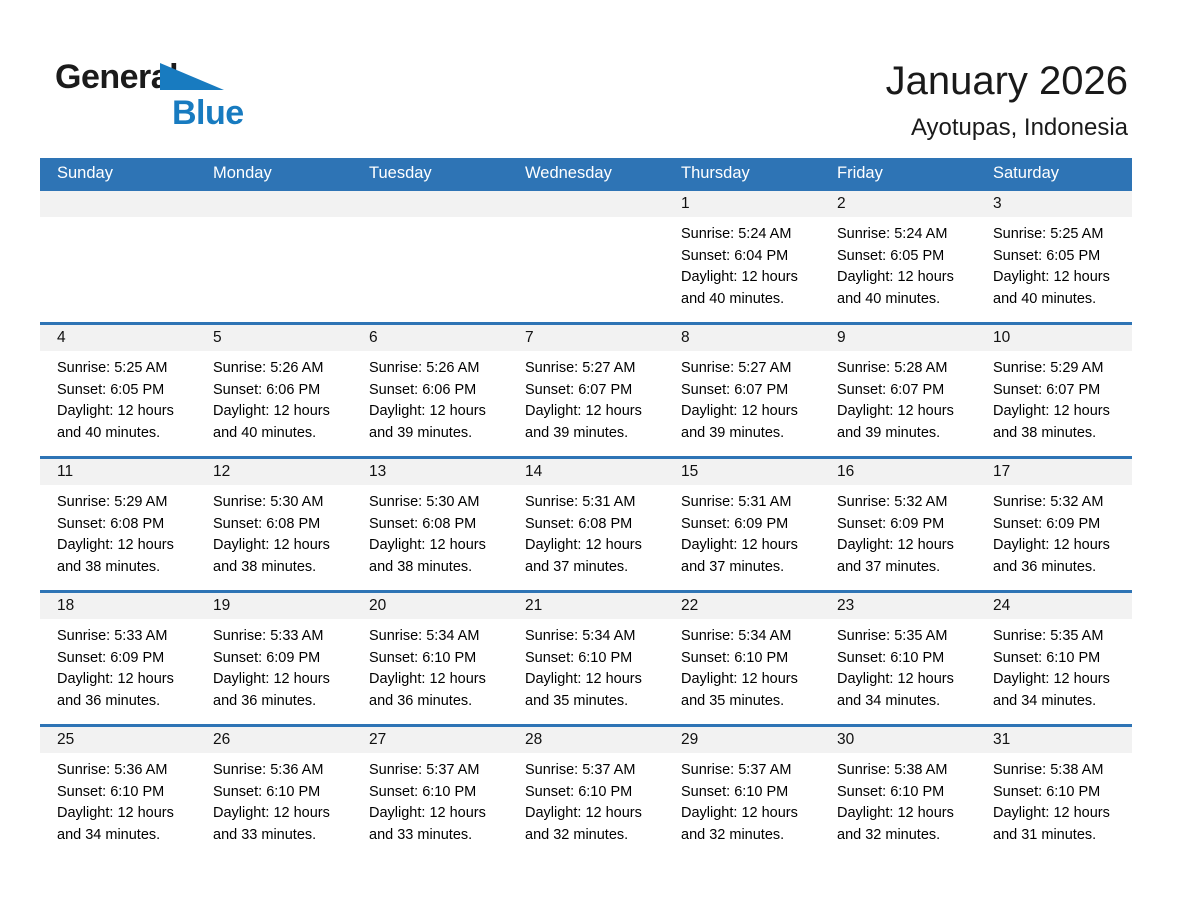 The width and height of the screenshot is (1188, 918). Describe the element at coordinates (378, 739) in the screenshot. I see `day-number: 27` at that location.